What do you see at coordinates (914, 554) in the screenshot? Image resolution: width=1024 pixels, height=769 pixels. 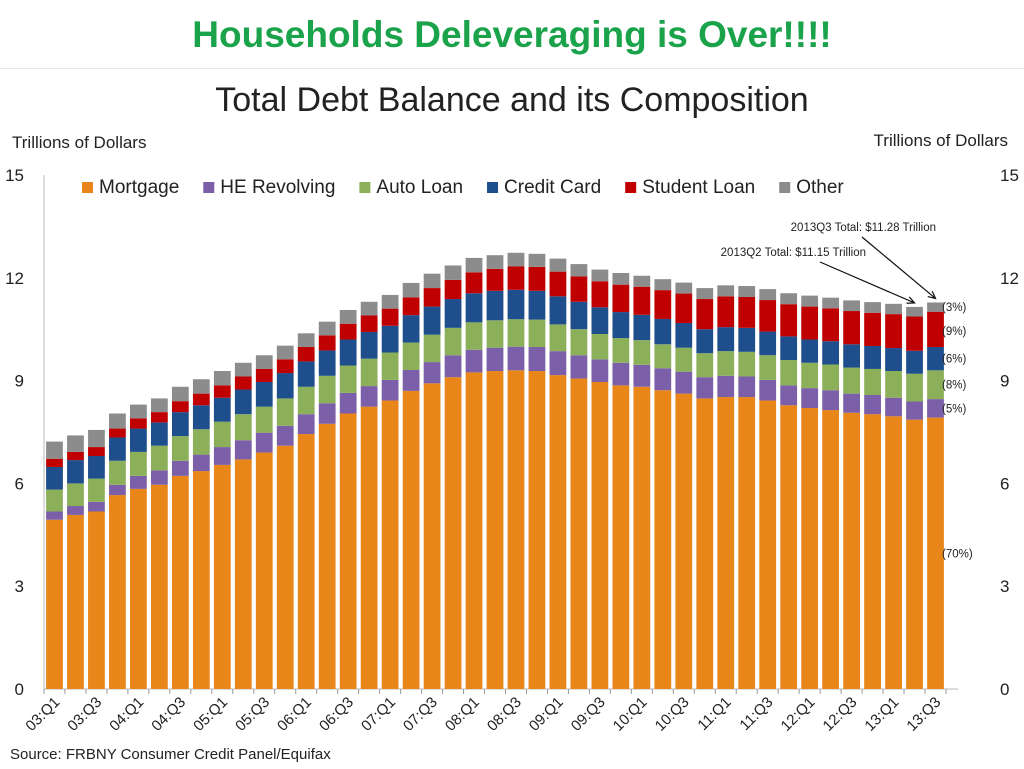 I see `bar-segment-mortgage: 13:Q2 Mortgage: 7.86` at bounding box center [914, 554].